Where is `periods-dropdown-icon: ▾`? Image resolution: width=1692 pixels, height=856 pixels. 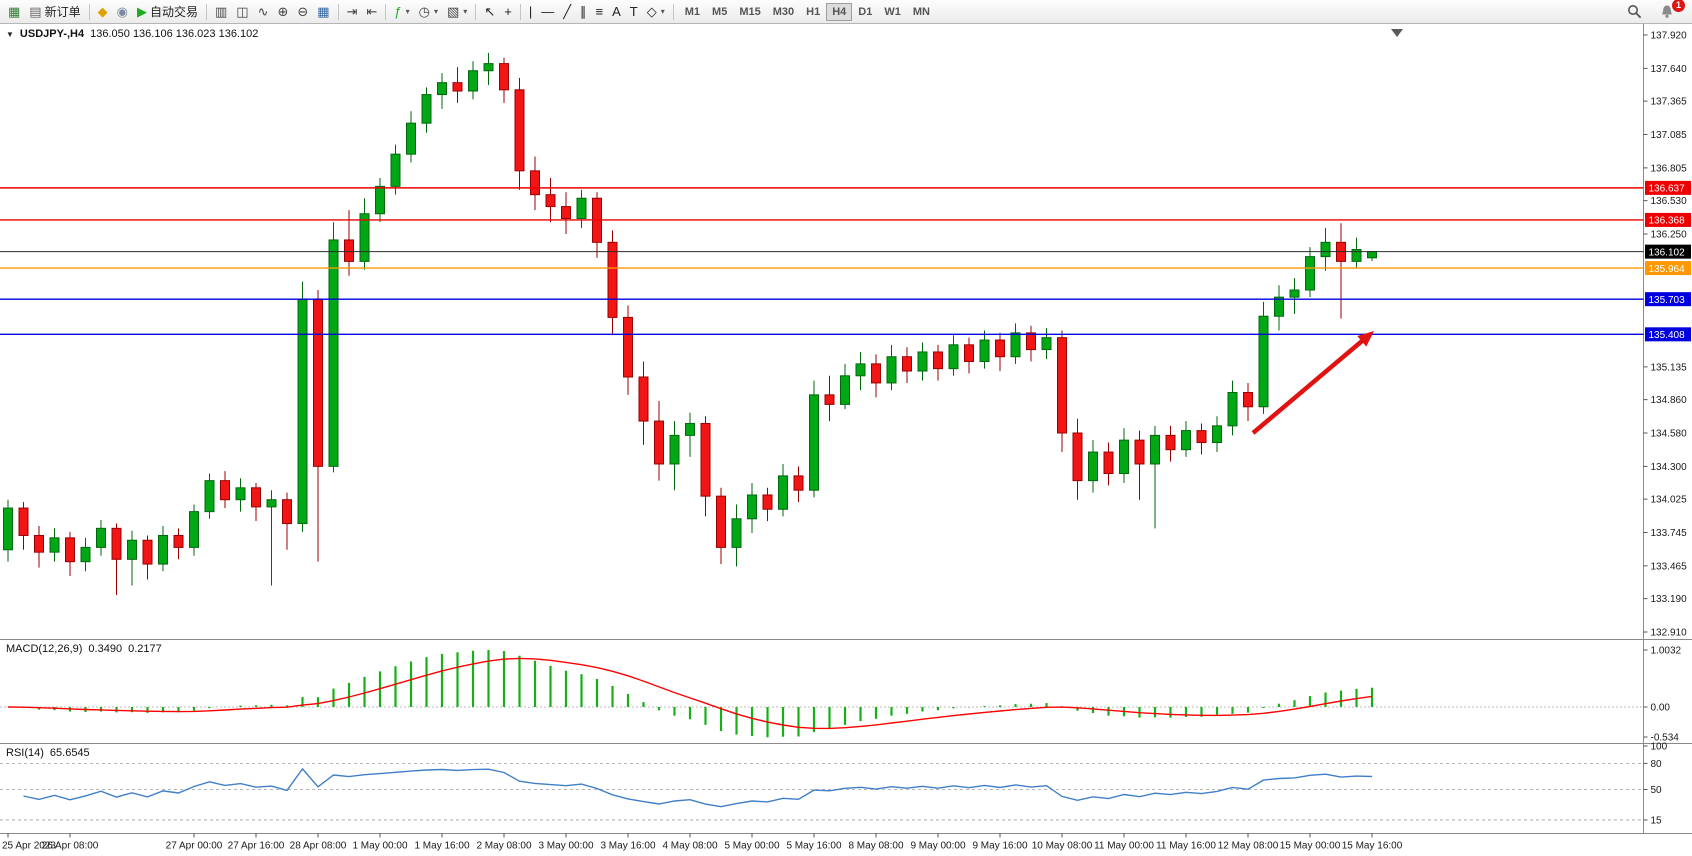 periods-dropdown-icon: ▾ is located at coordinates (435, 11).